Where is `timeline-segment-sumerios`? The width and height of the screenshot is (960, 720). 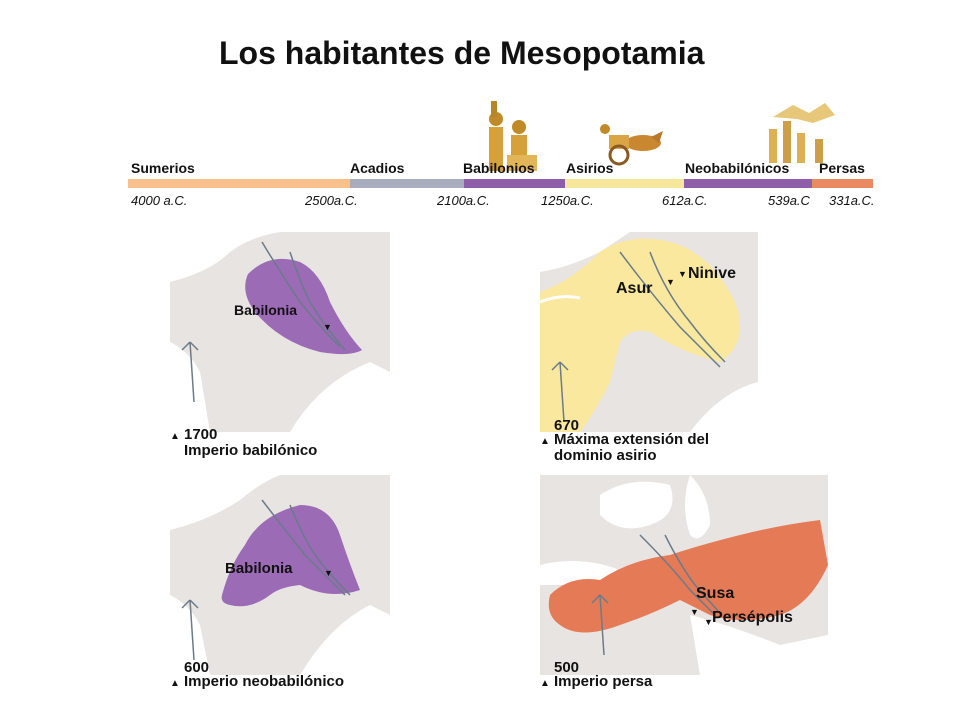
timeline-segment-sumerios is located at coordinates (239, 183).